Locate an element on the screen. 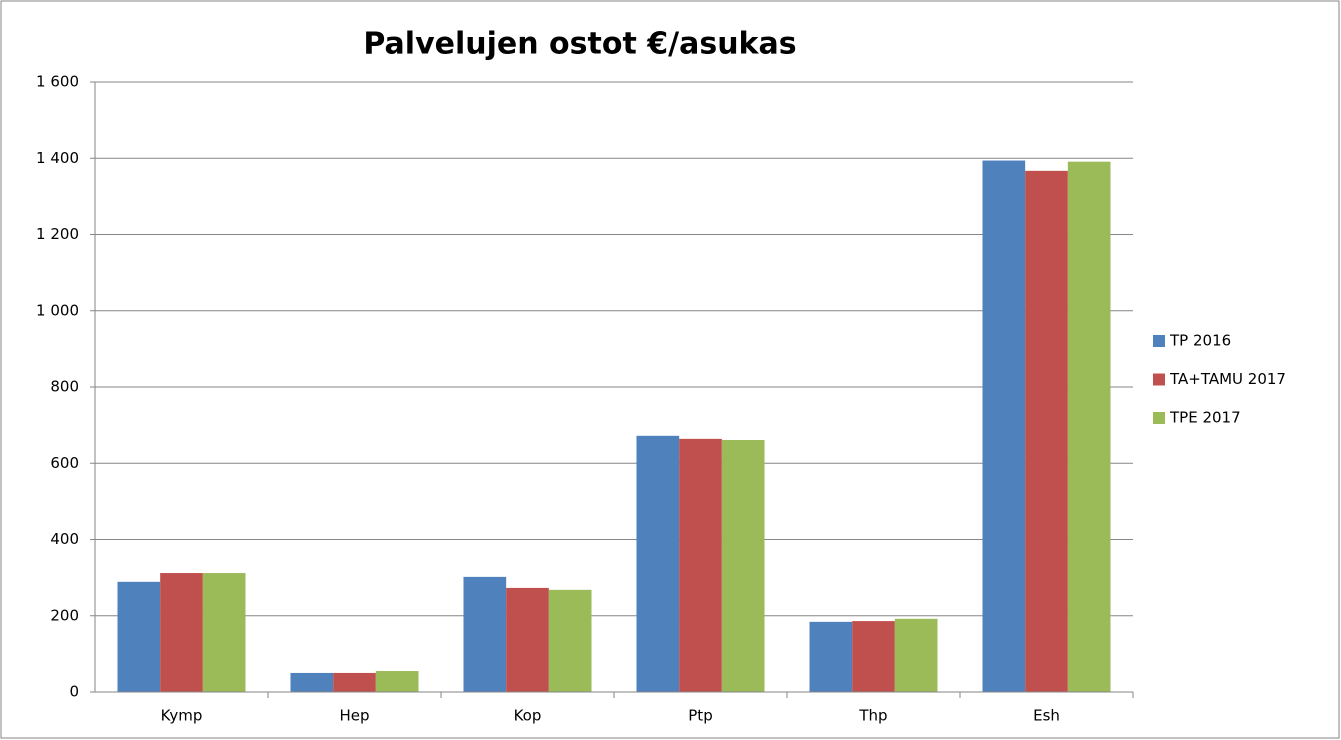 The width and height of the screenshot is (1341, 740). y-tick-label: 400 is located at coordinates (64, 539).